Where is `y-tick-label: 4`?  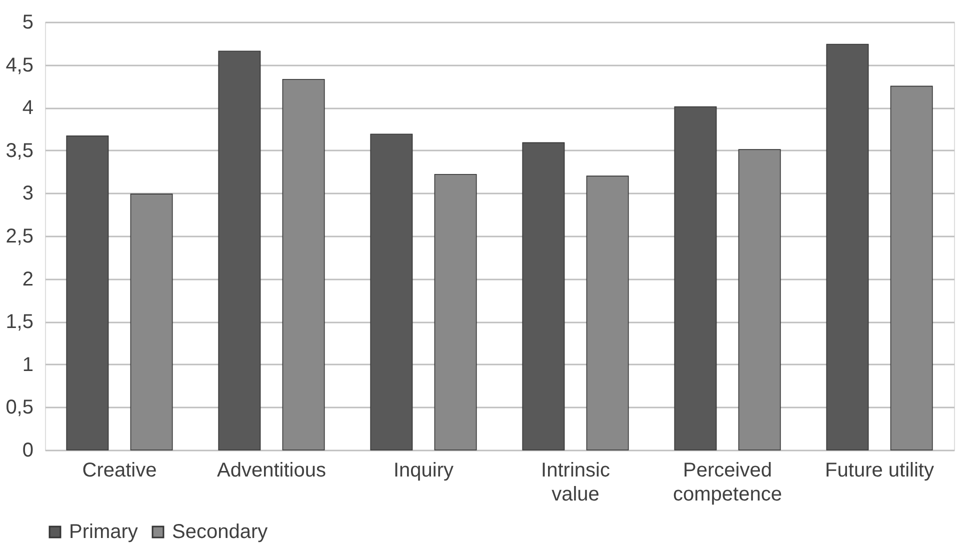
y-tick-label: 4 is located at coordinates (28, 108).